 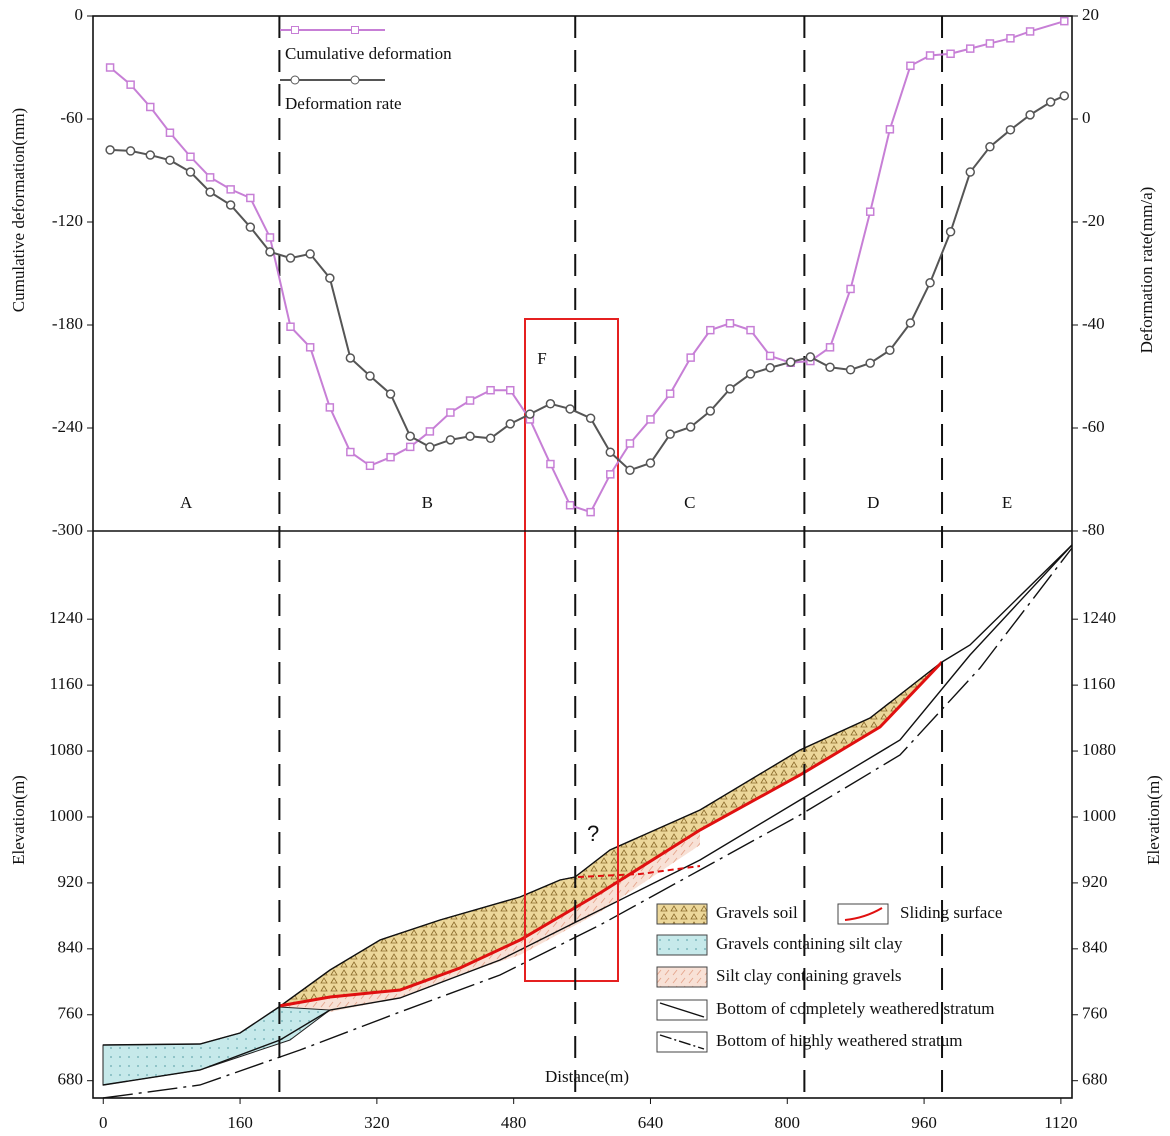 What do you see at coordinates (757, 912) in the screenshot?
I see `legend-label: Gravels soil` at bounding box center [757, 912].